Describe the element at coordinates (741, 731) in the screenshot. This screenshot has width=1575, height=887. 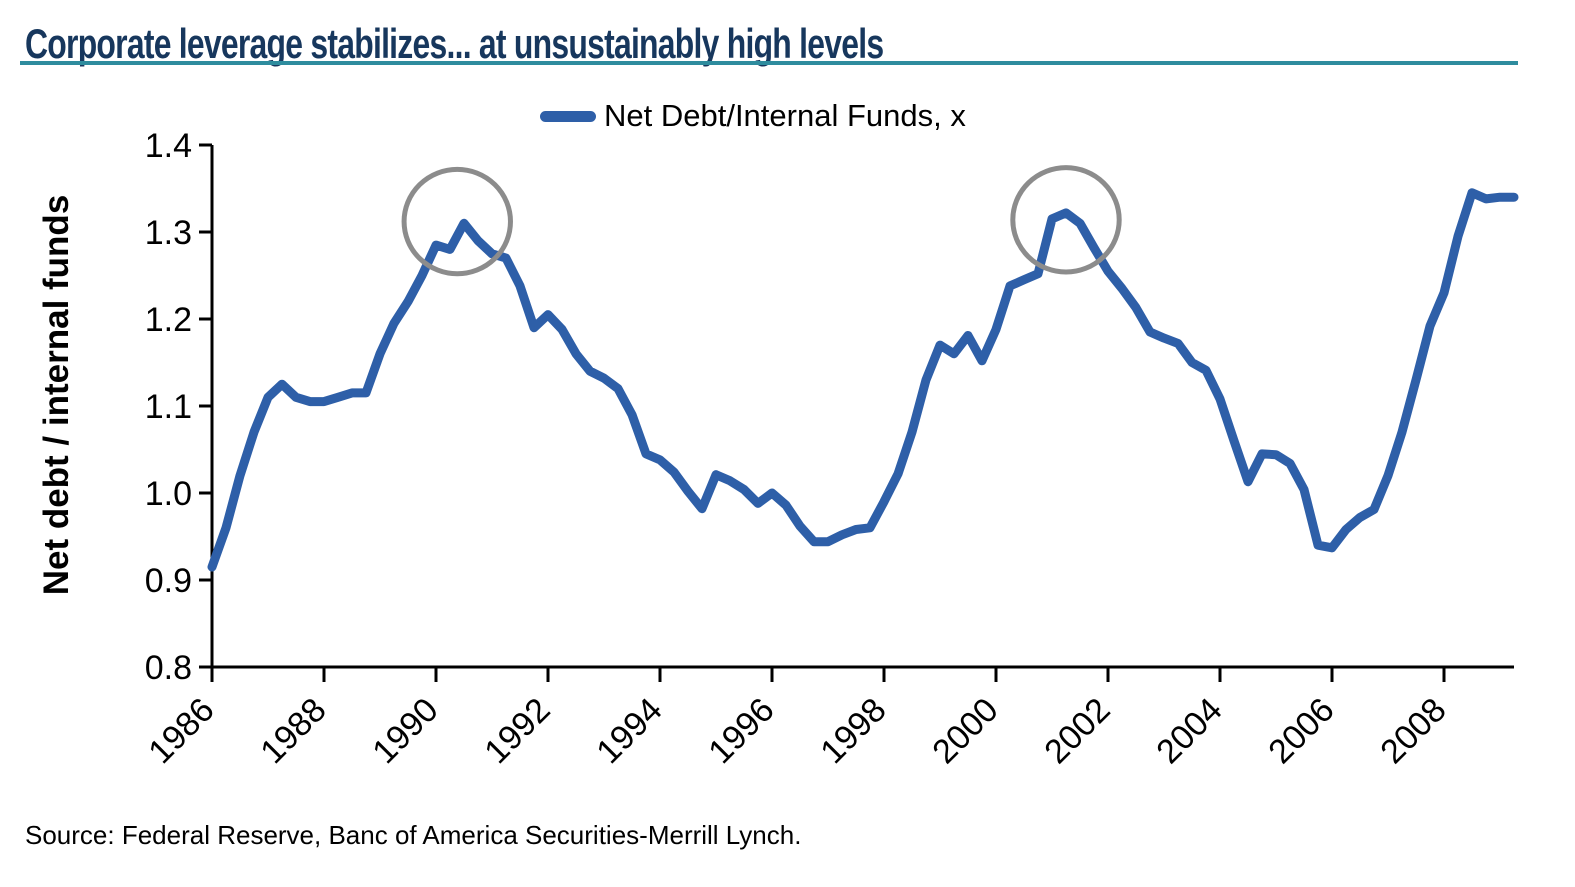
I see `x-tick-label: 1996` at that location.